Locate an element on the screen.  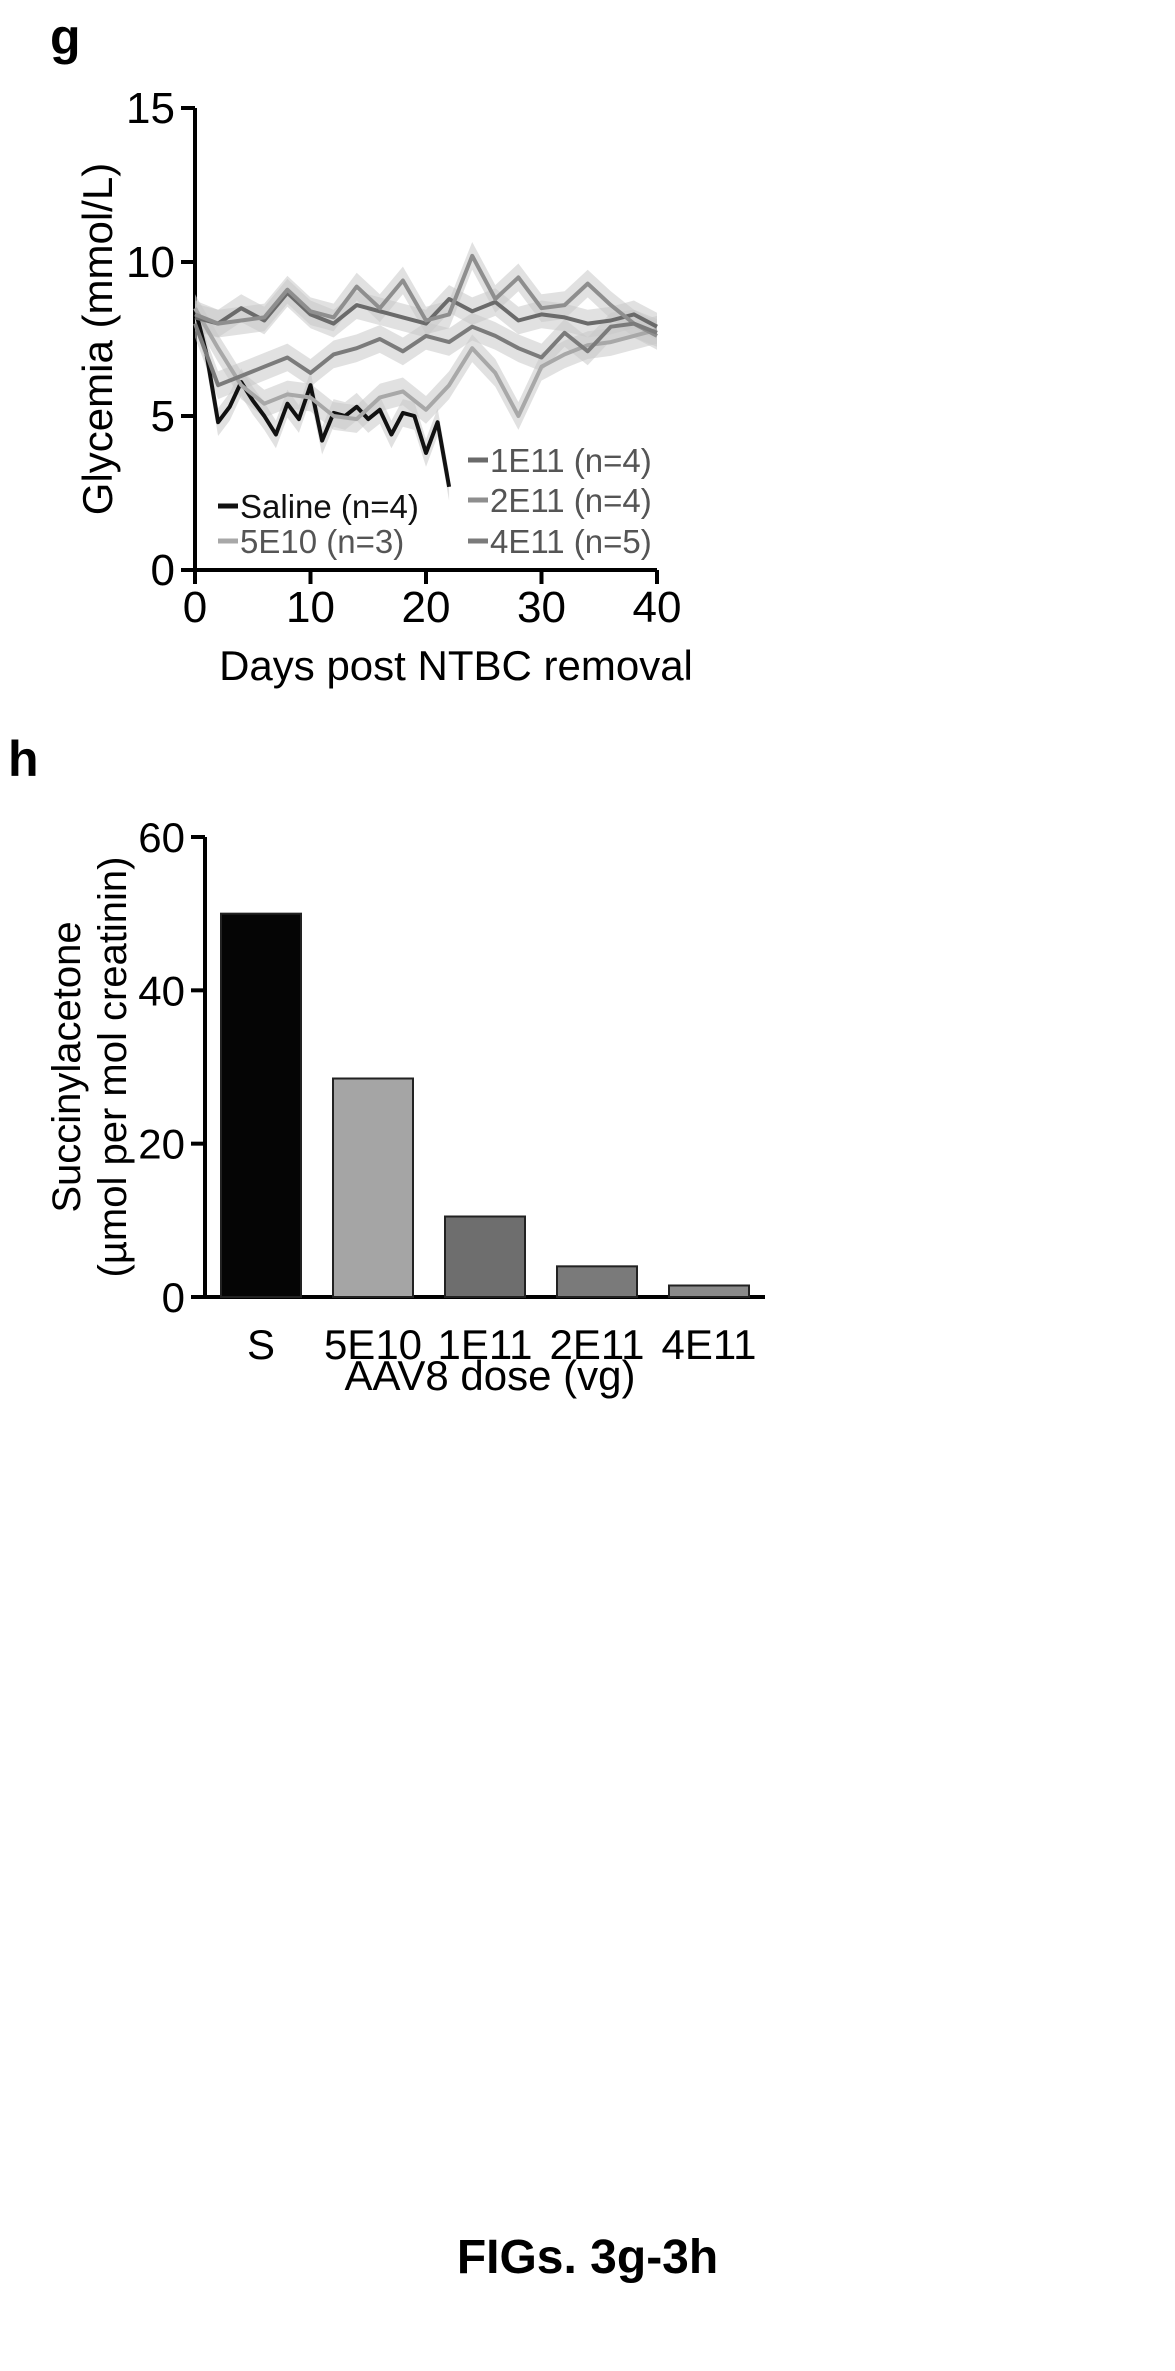
y-axis-label-line1: Succinylacetone is located at coordinates (67, 1066).